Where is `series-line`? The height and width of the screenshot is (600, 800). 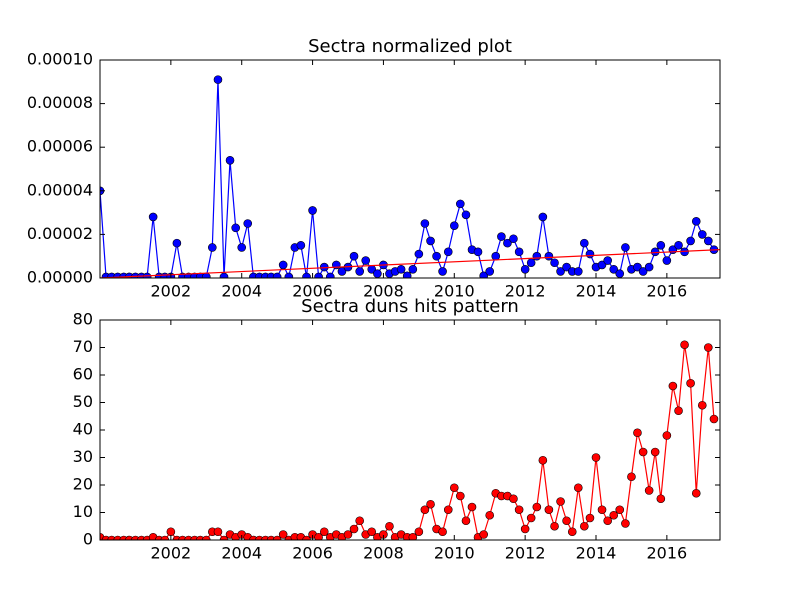
series-line is located at coordinates (410, 263).